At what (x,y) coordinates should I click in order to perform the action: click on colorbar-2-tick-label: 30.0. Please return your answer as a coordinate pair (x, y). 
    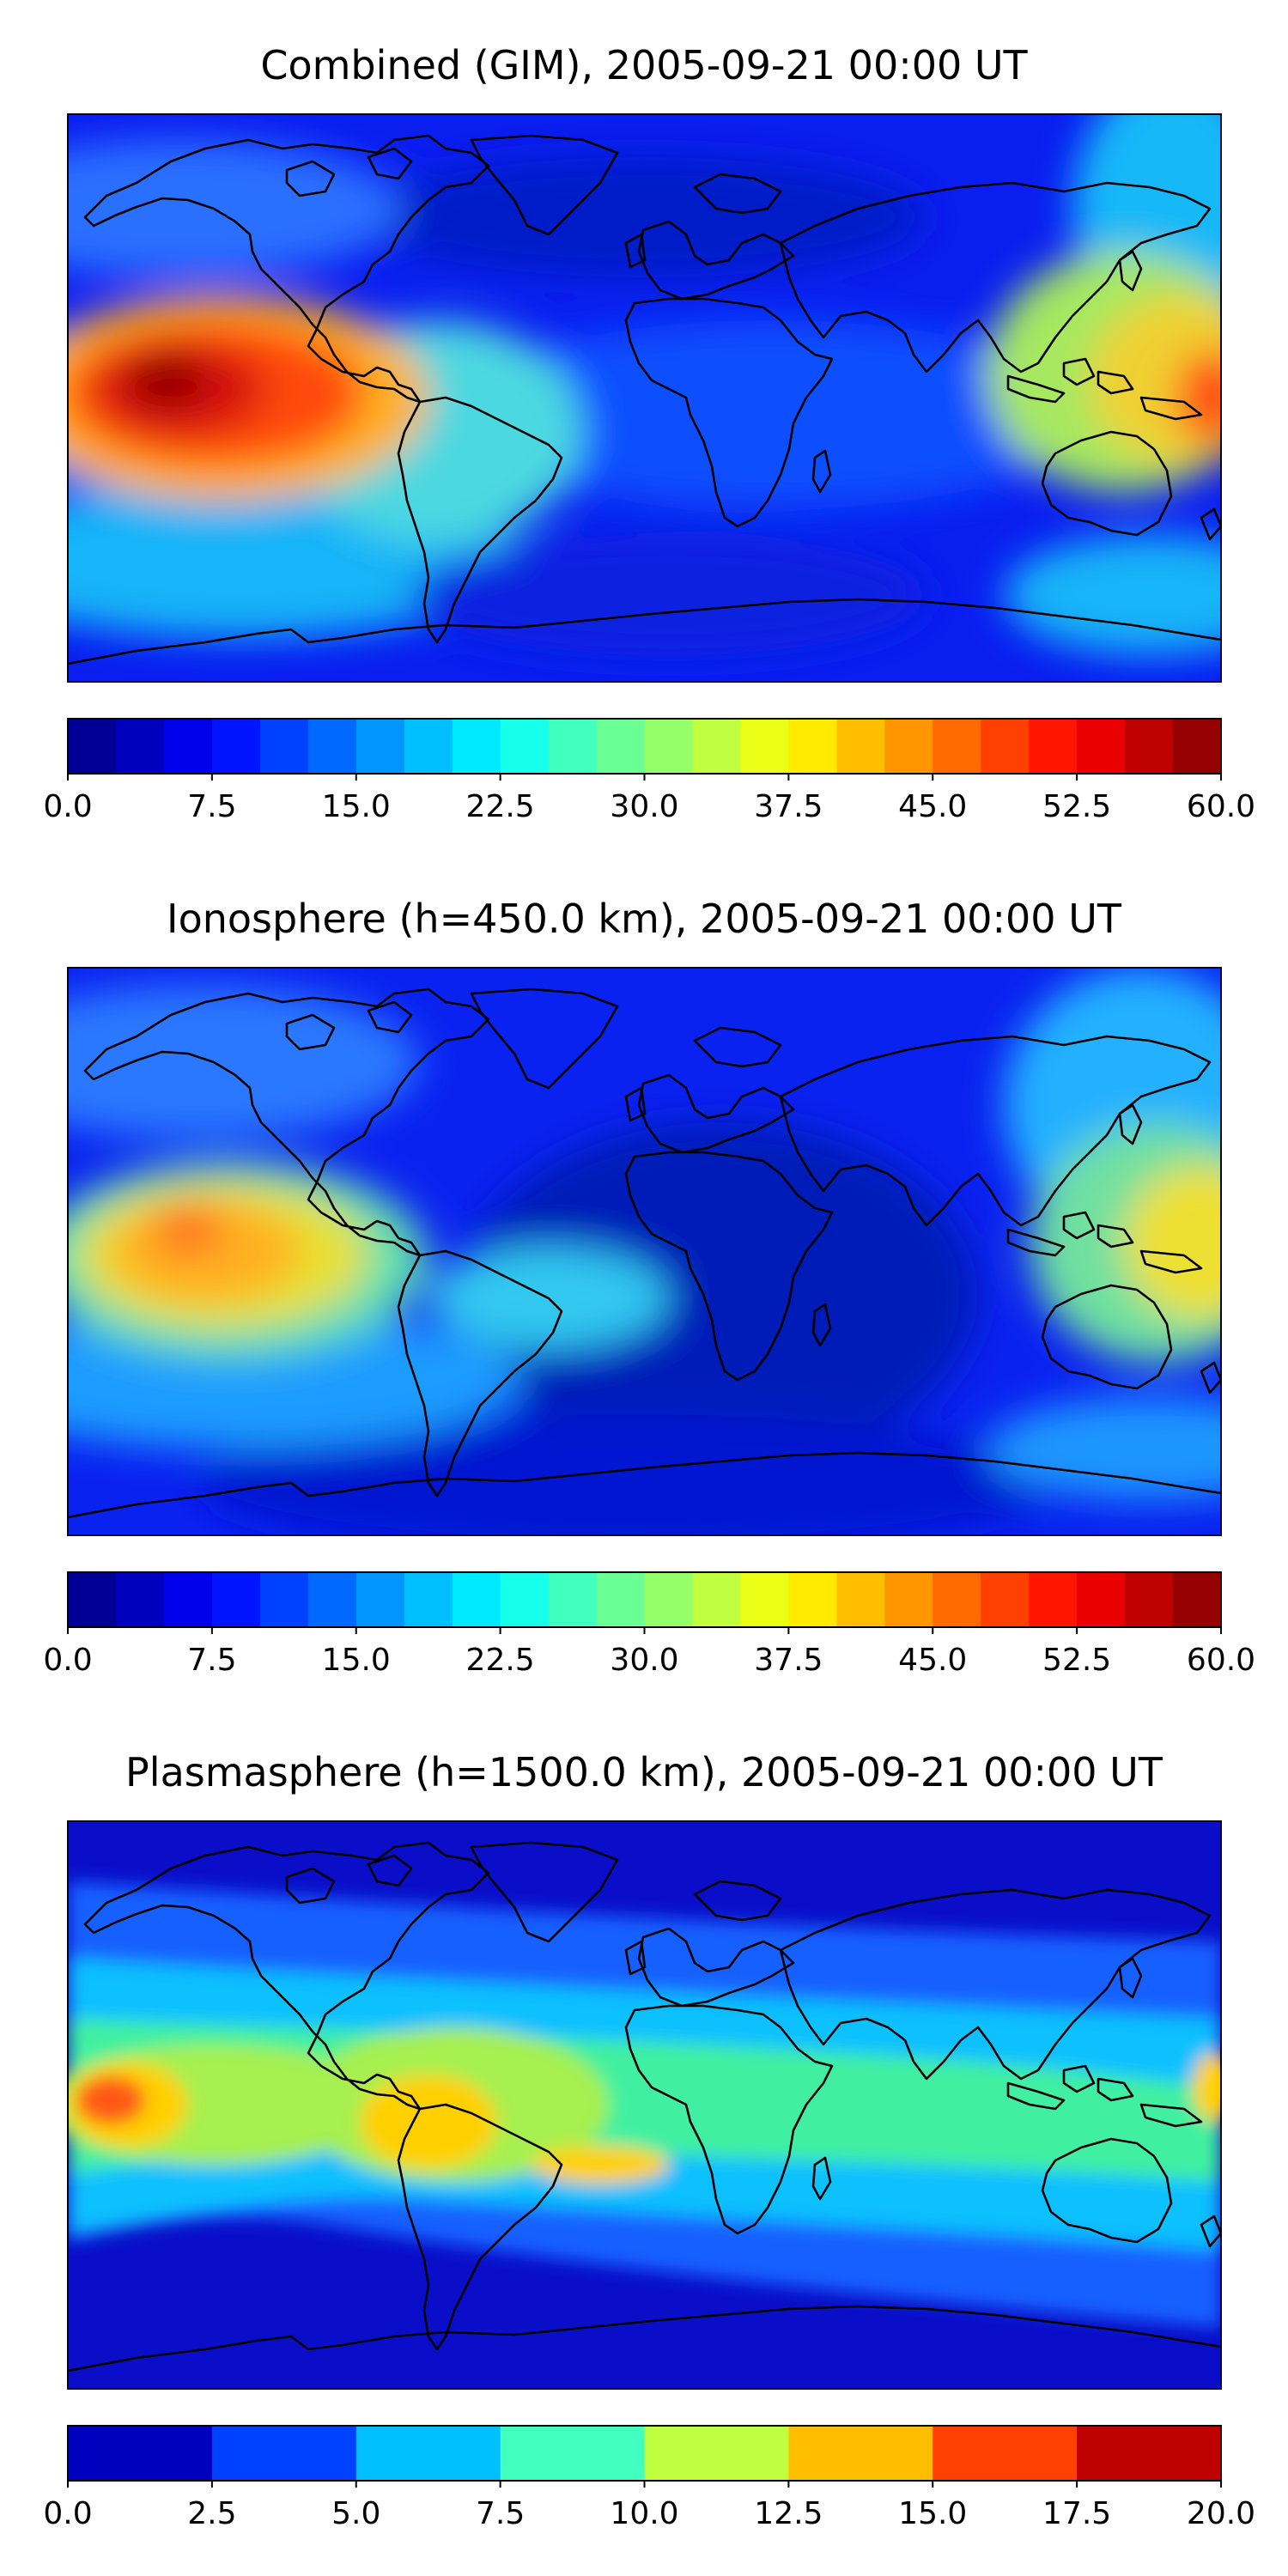
    Looking at the image, I should click on (644, 1660).